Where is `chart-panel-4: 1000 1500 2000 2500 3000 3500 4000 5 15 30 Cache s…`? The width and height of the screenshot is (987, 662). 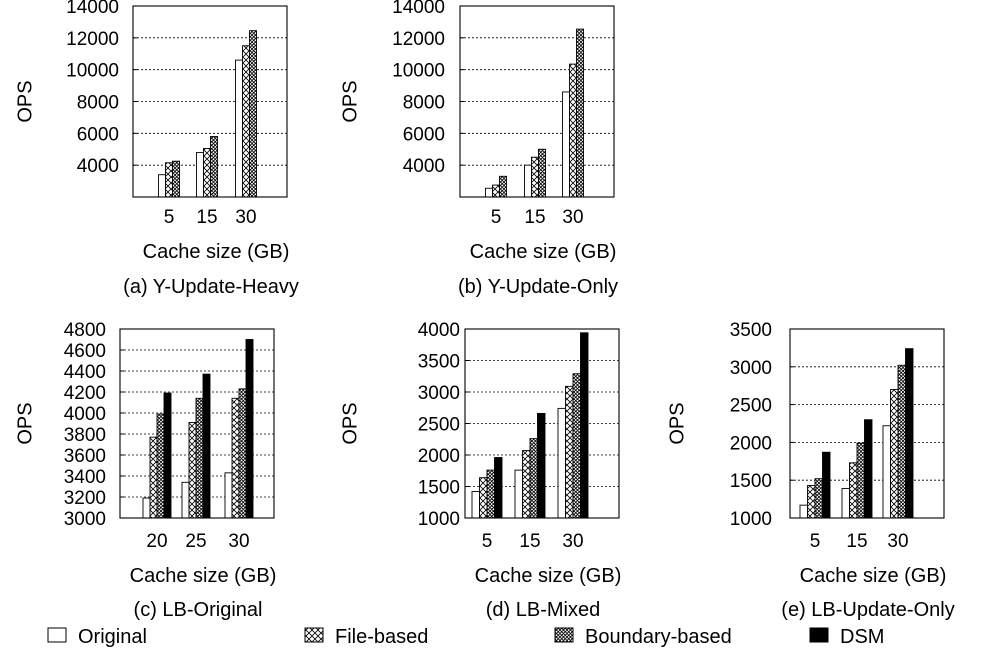 chart-panel-4: 1000 1500 2000 2500 3000 3500 4000 5 15 30 Cache s… is located at coordinates (480, 470).